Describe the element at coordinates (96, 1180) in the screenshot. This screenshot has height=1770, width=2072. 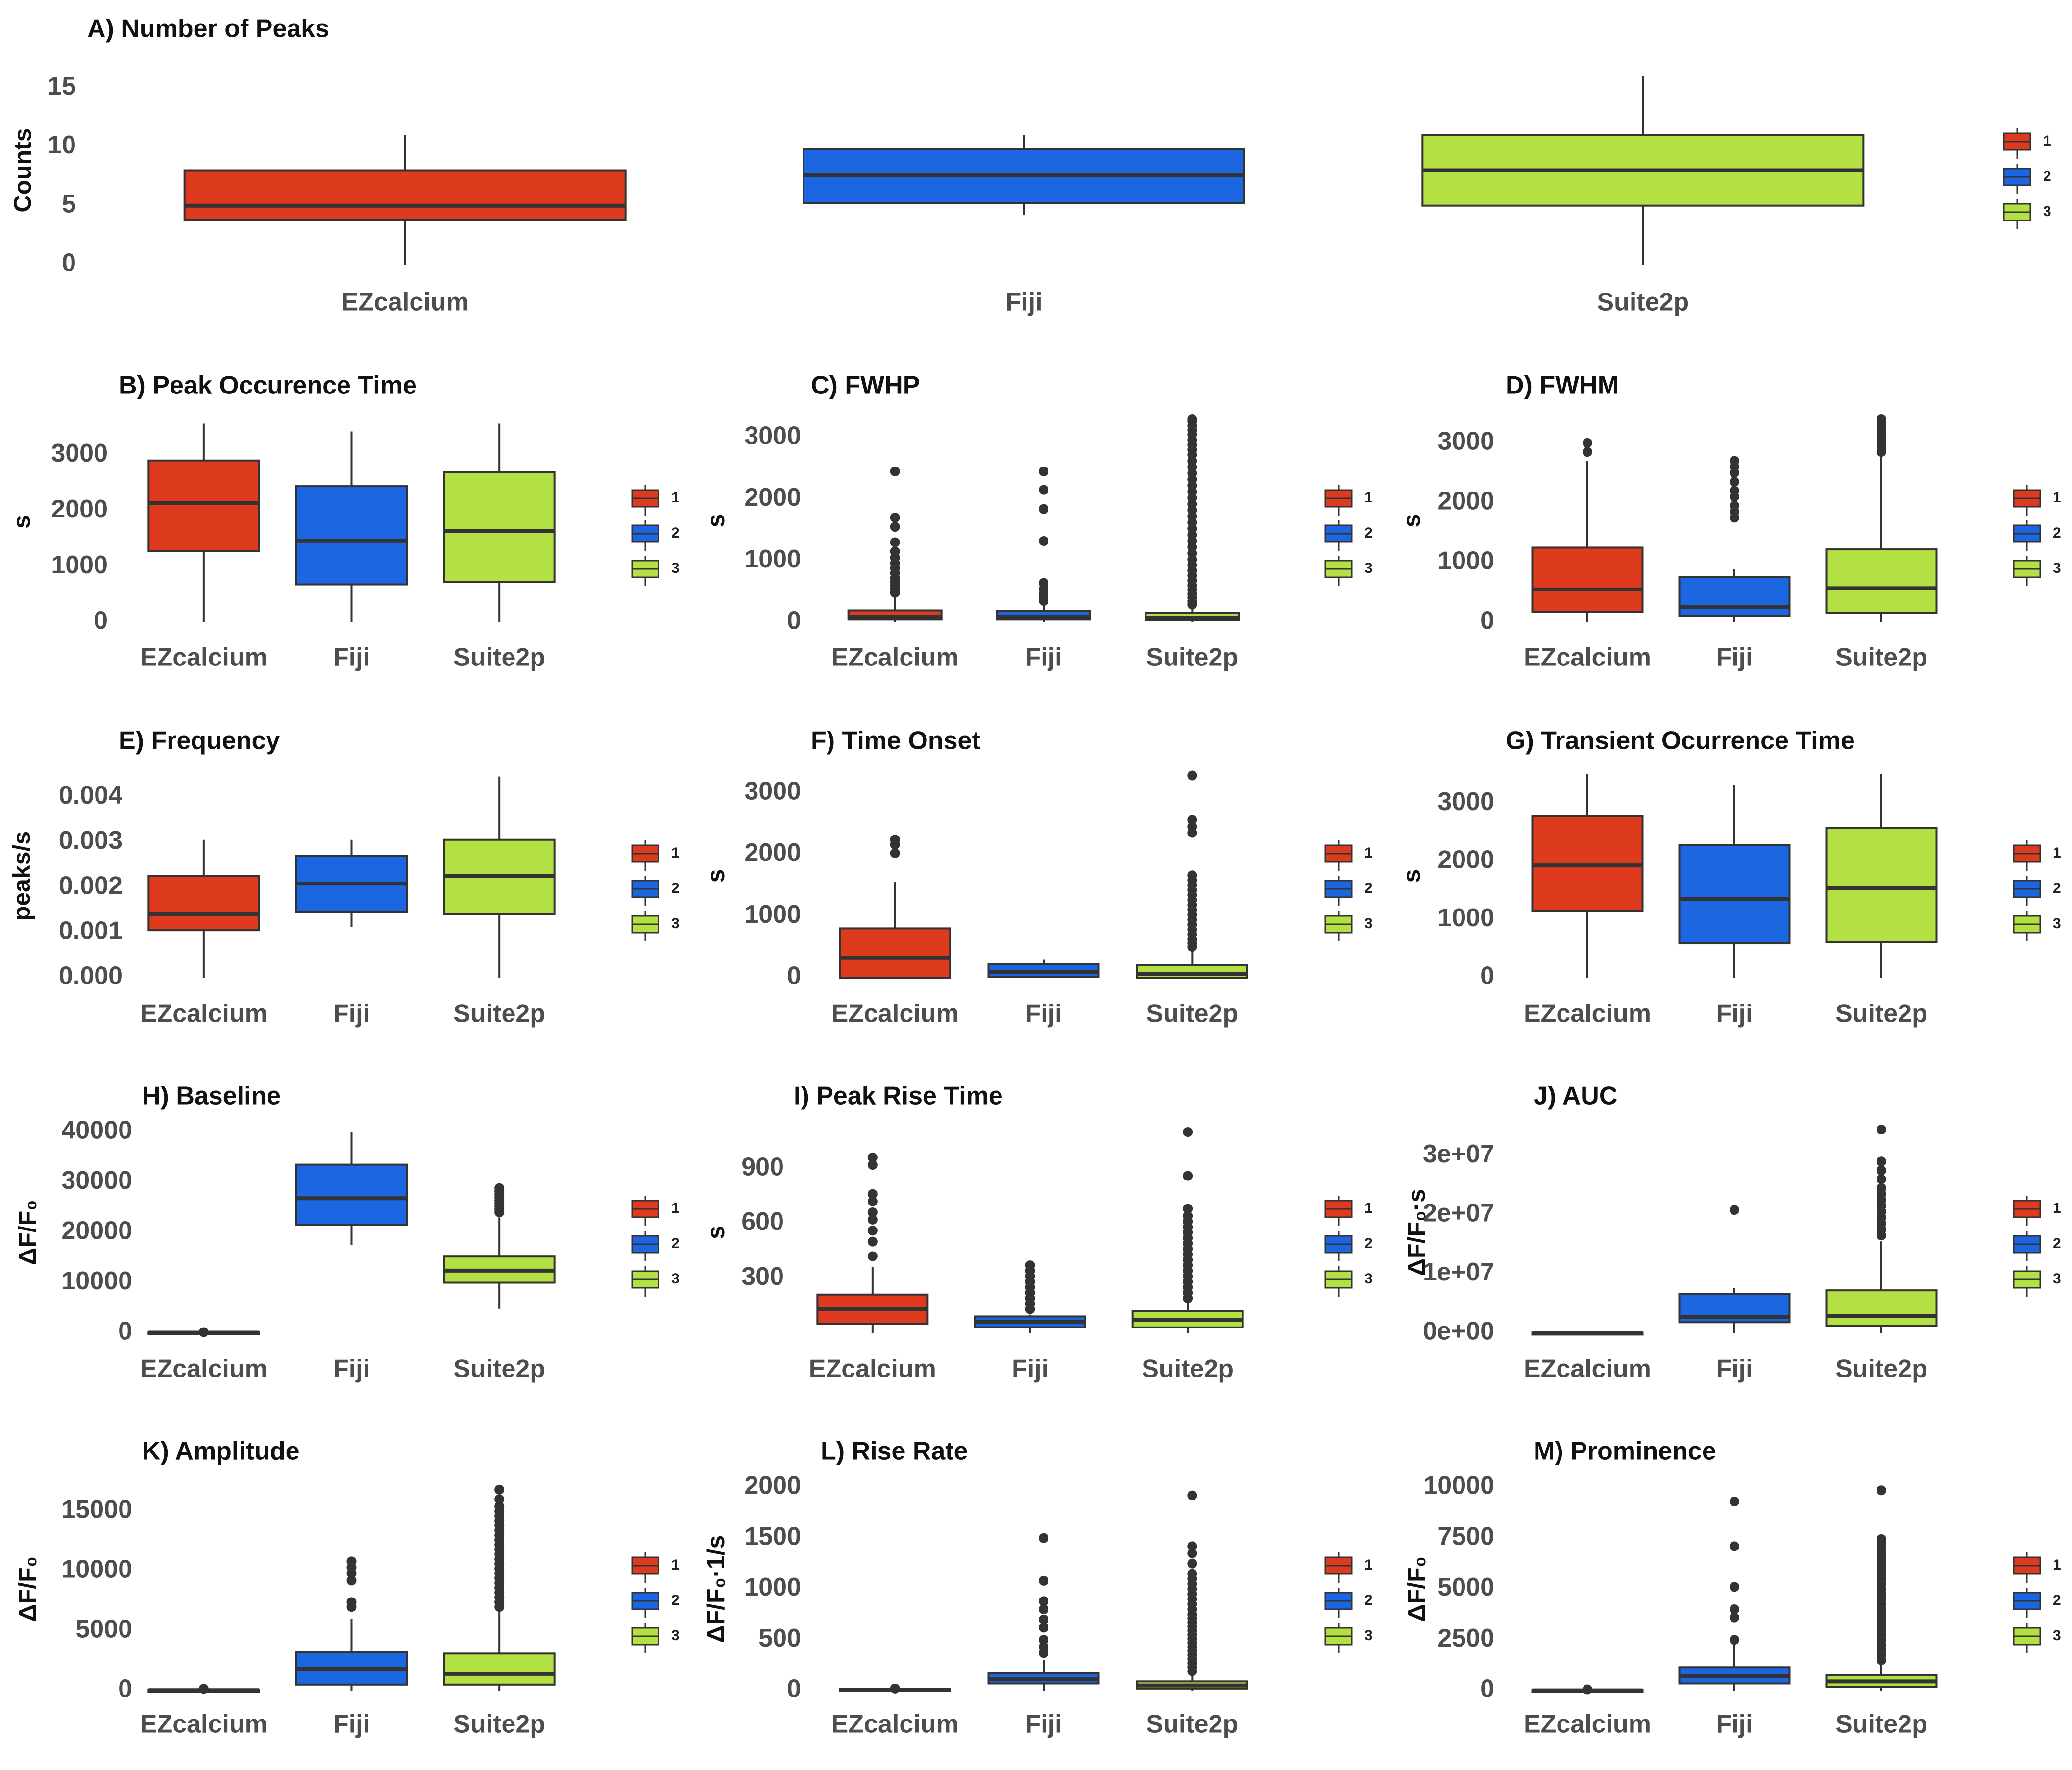
I see `y-tick-label: 30000` at that location.